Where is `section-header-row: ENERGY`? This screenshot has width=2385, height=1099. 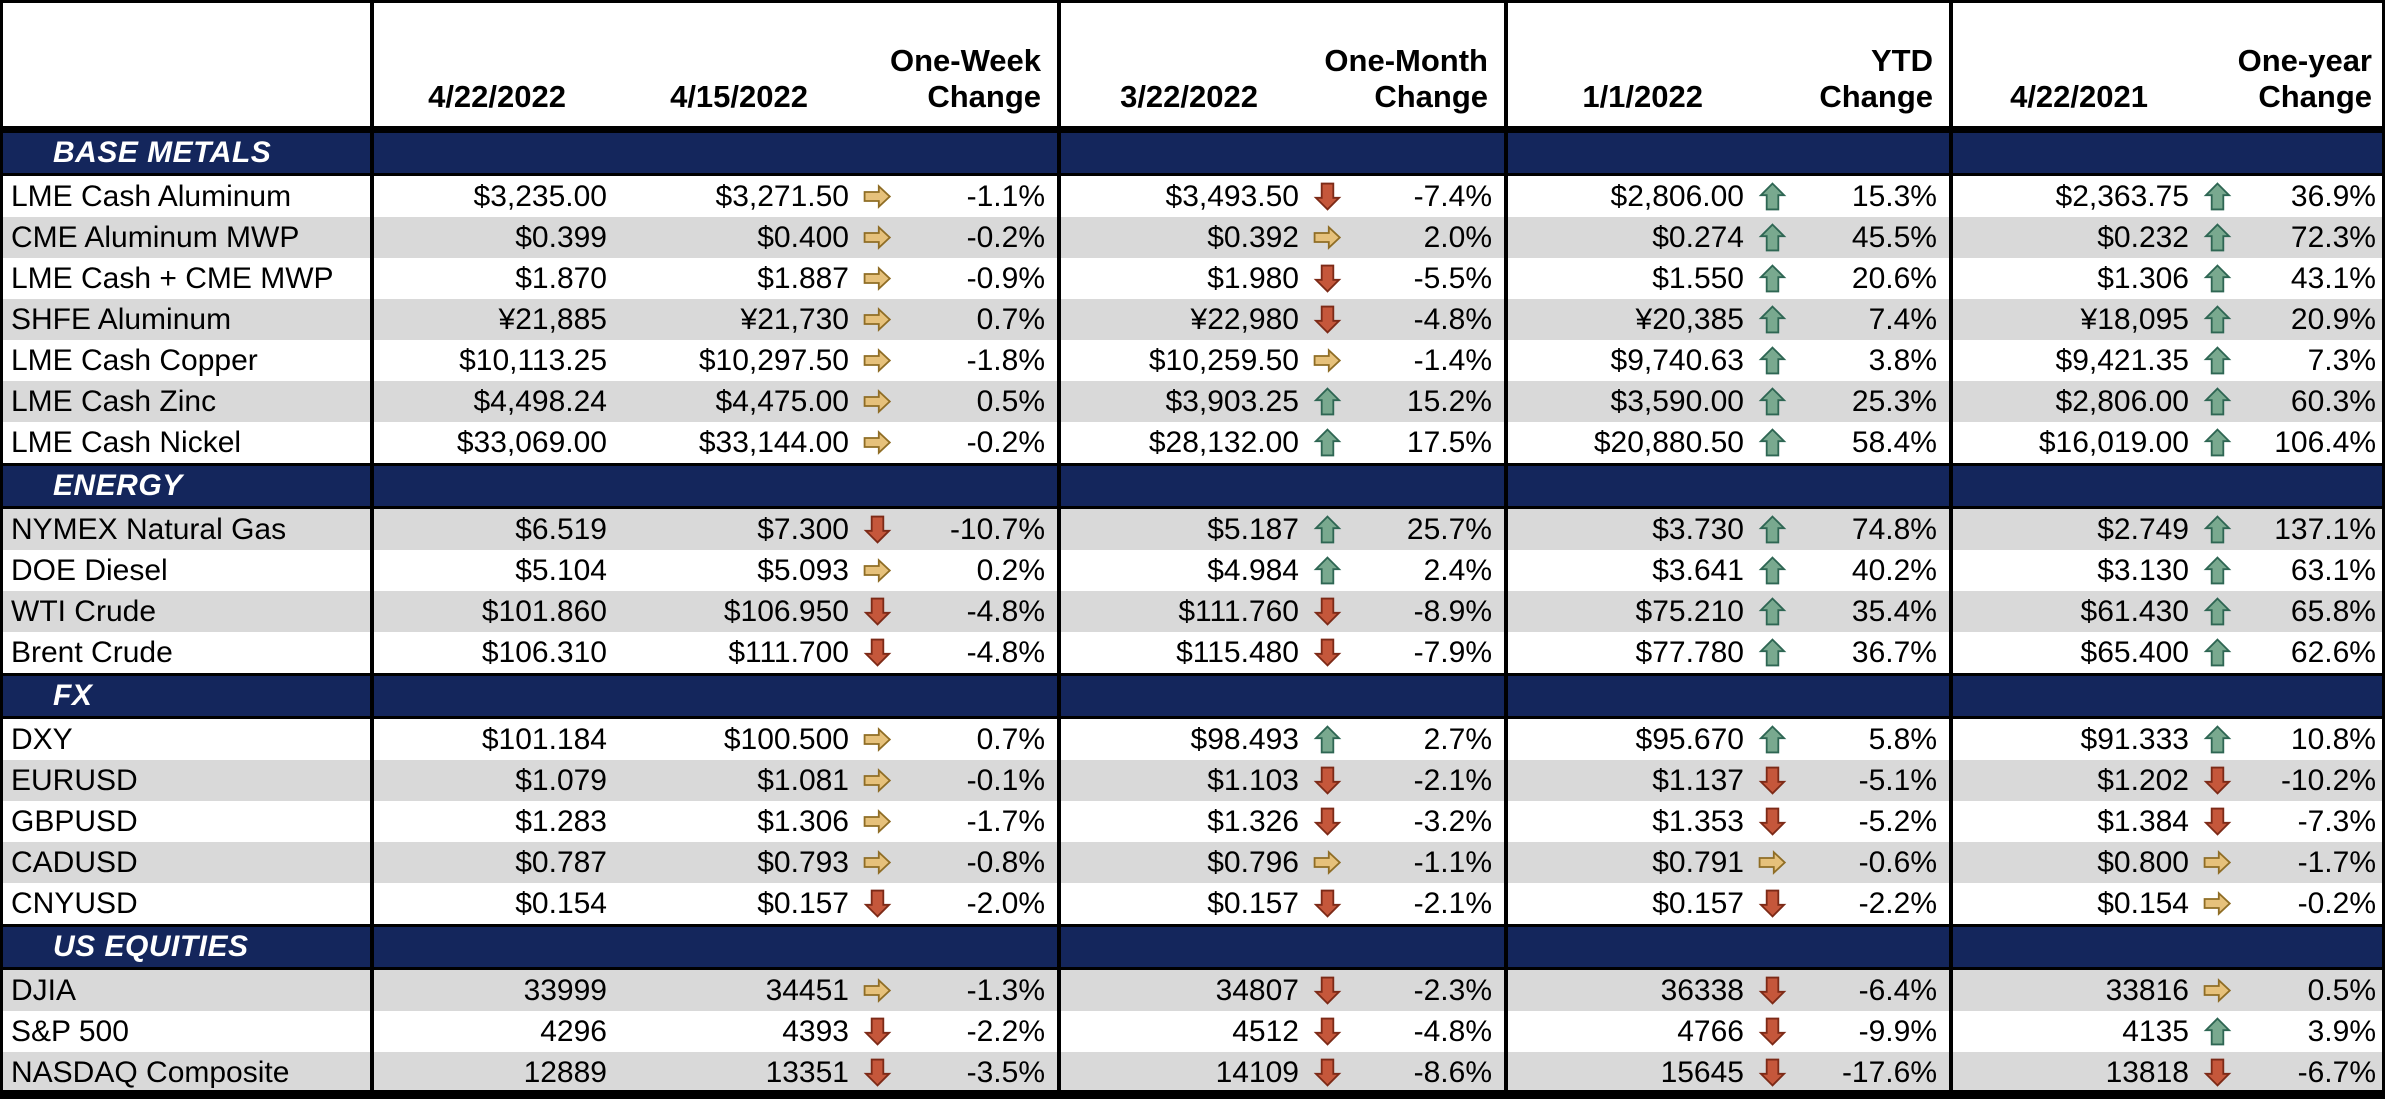
section-header-row: ENERGY is located at coordinates (1192, 486).